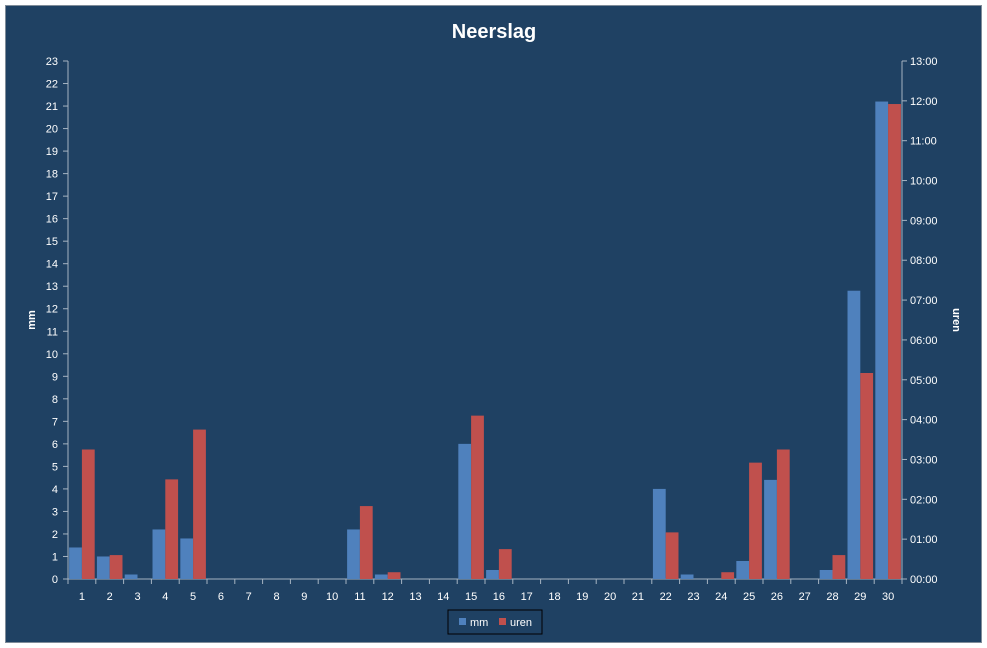  What do you see at coordinates (110, 597) in the screenshot?
I see `x-tick-label: 2` at bounding box center [110, 597].